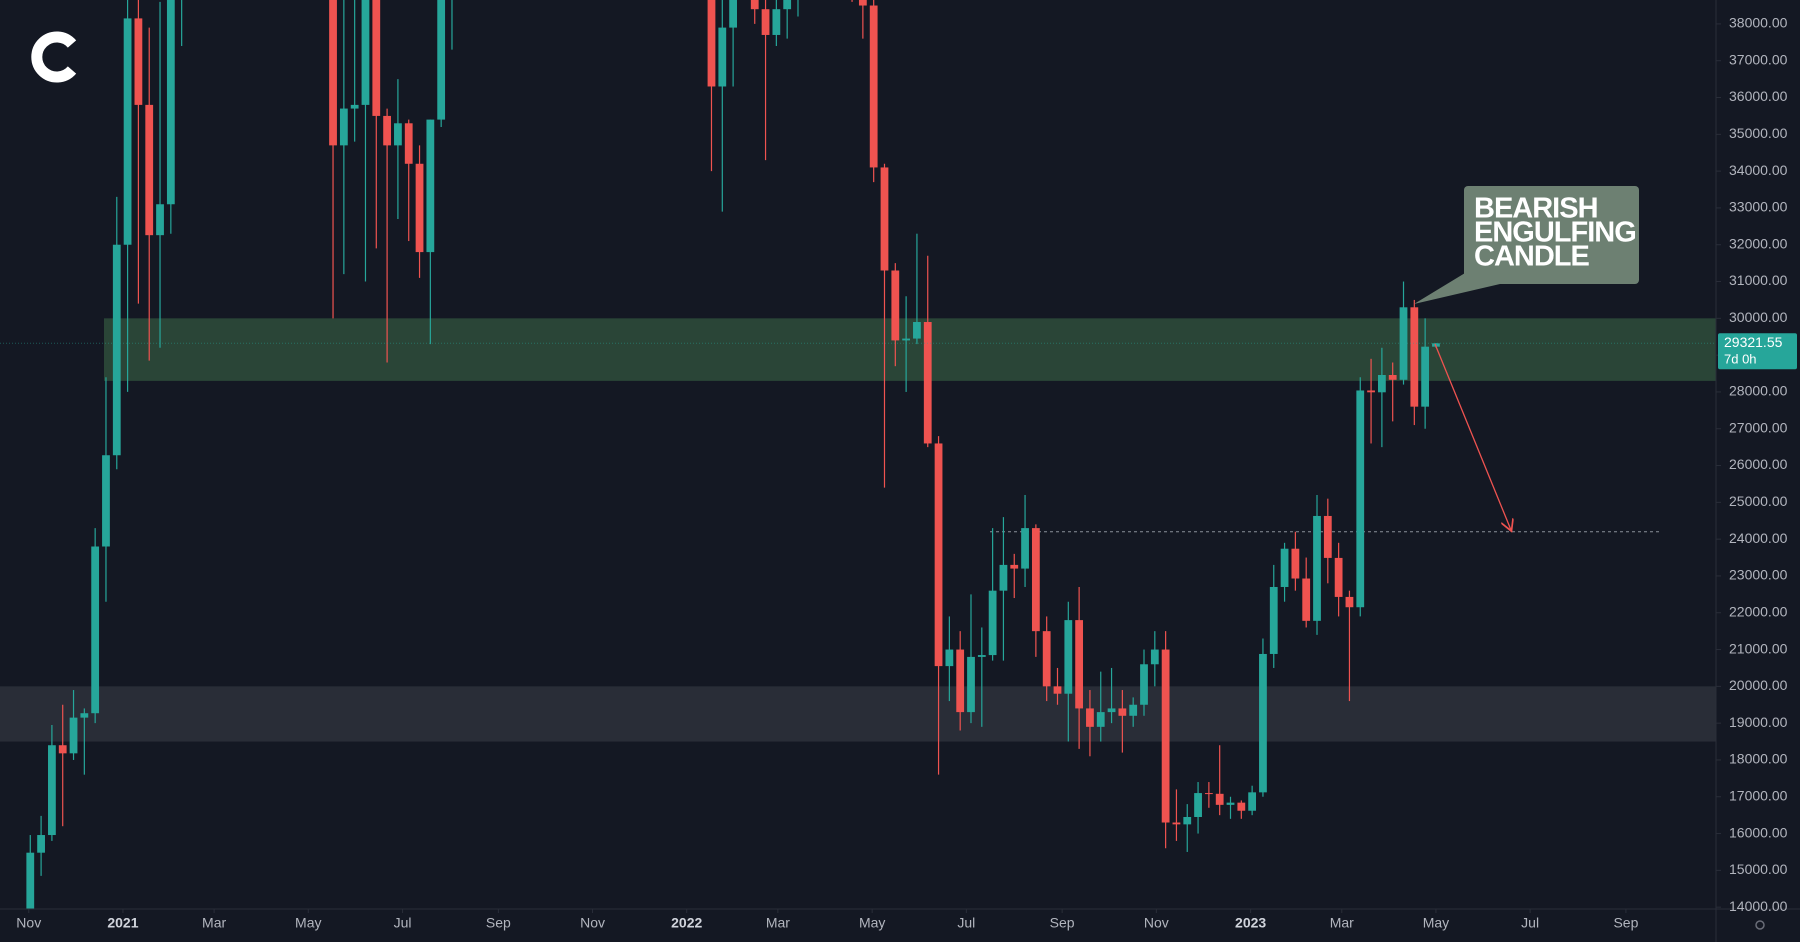 The height and width of the screenshot is (942, 1800). What do you see at coordinates (1555, 233) in the screenshot?
I see `annotation-line: ENGULFING` at bounding box center [1555, 233].